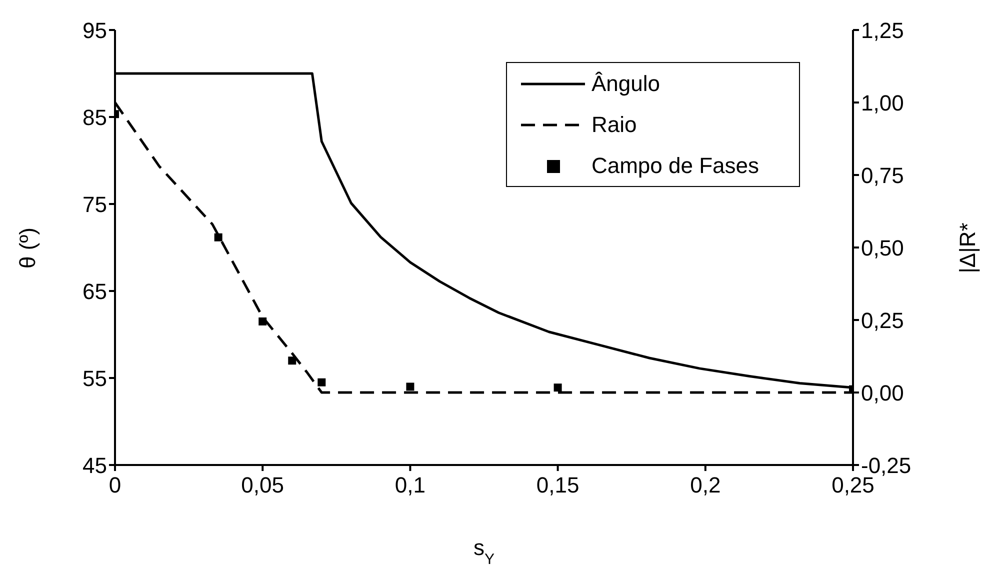 This screenshot has width=999, height=565. Describe the element at coordinates (27, 248) in the screenshot. I see `y-axis-title: θ (º)` at that location.